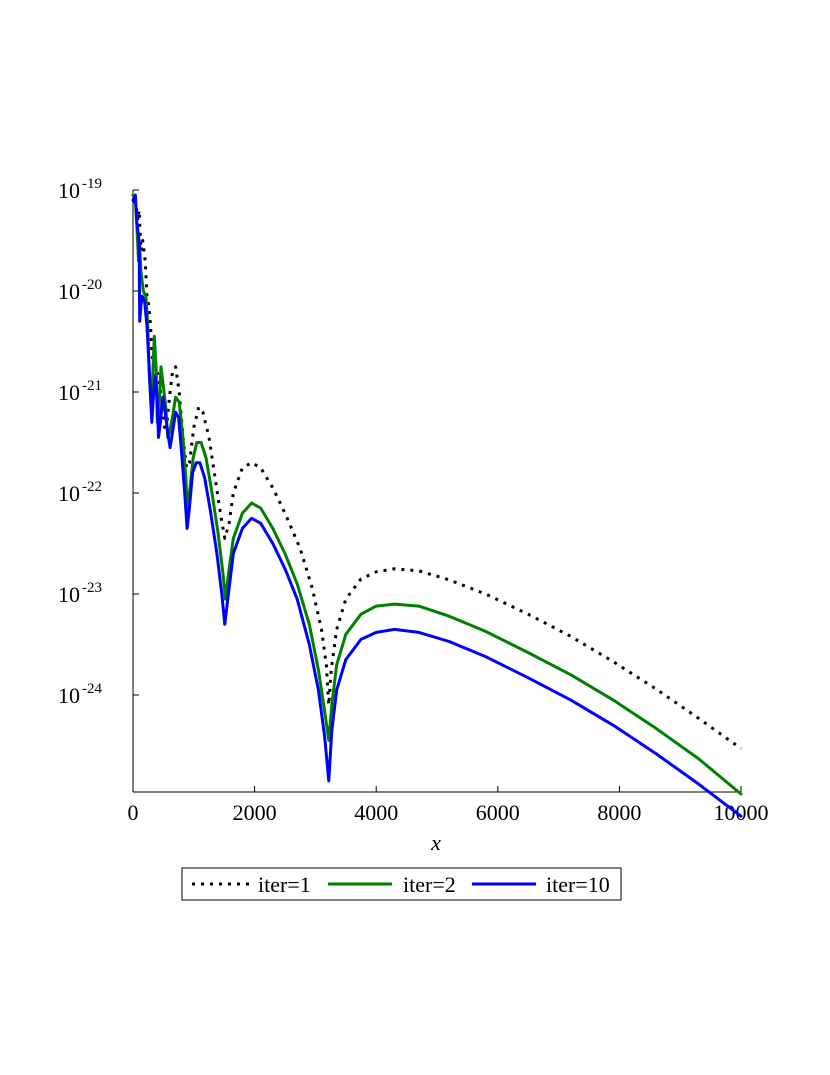  Describe the element at coordinates (498, 812) in the screenshot. I see `x-tick-label: 6000` at that location.